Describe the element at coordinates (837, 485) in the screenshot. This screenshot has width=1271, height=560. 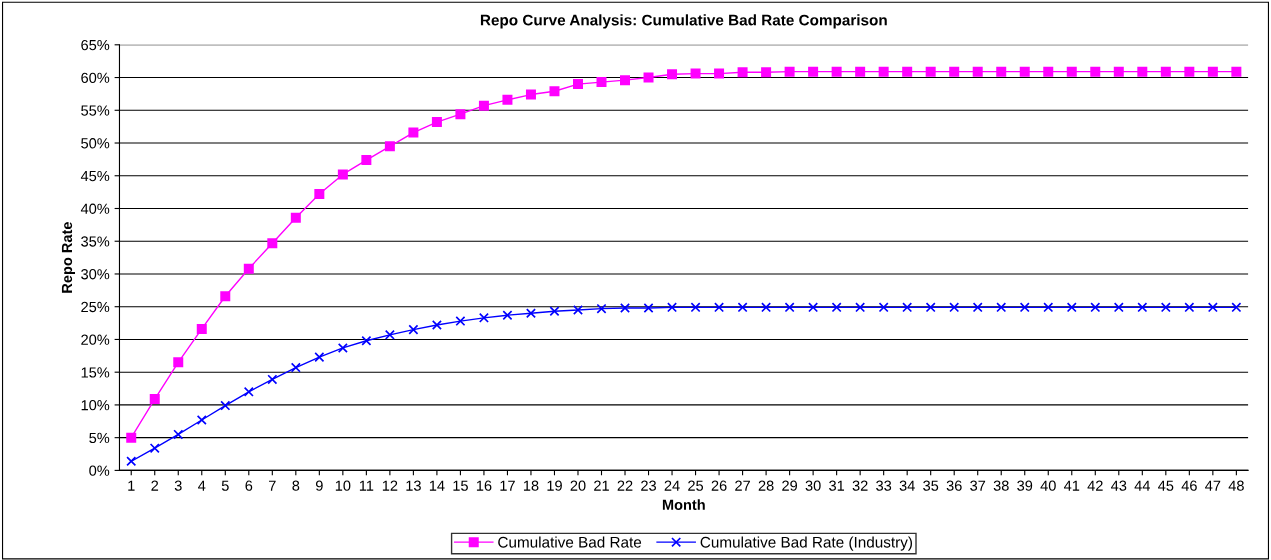
I see `x-tick-label: 31` at that location.